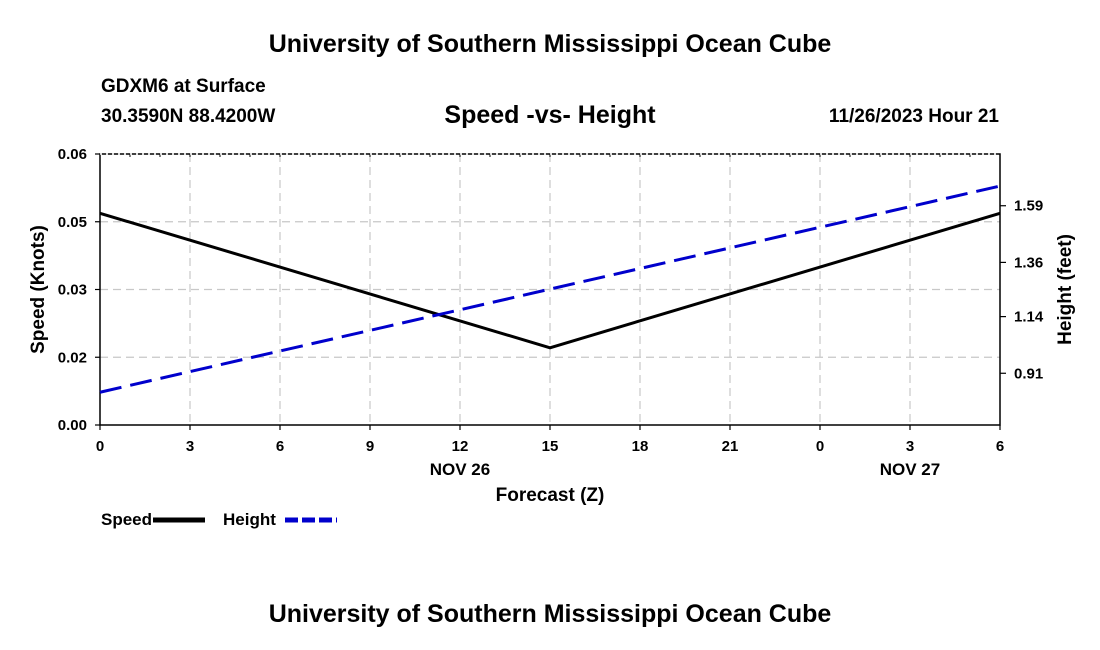 Image resolution: width=1100 pixels, height=650 pixels. I want to click on x-tick-label: 9, so click(370, 446).